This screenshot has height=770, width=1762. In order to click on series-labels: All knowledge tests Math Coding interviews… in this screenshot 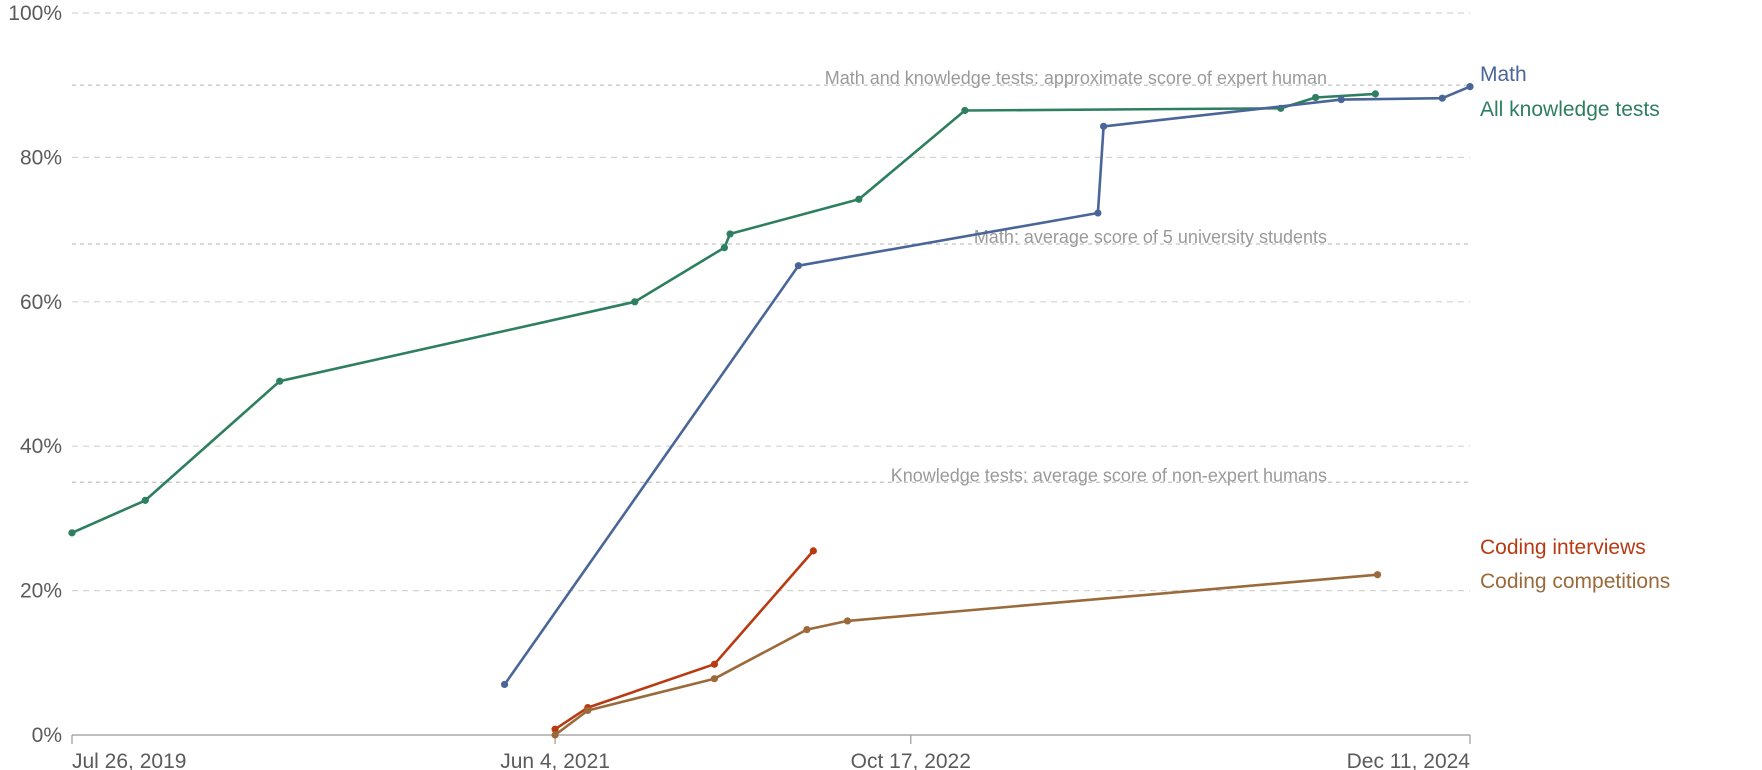, I will do `click(1575, 328)`.